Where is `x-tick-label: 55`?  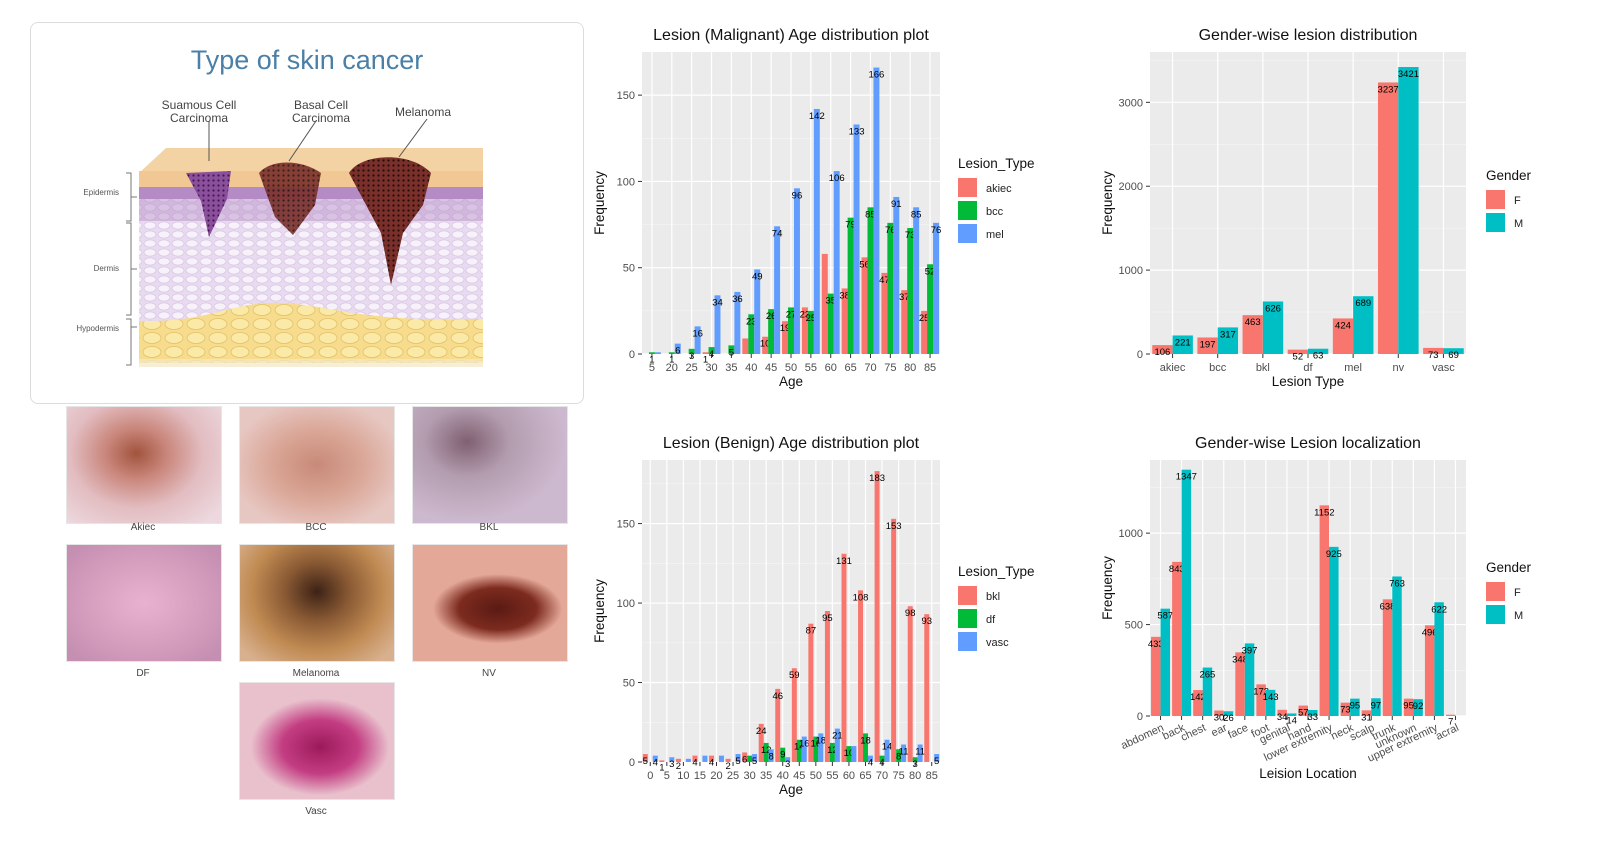
x-tick-label: 55 is located at coordinates (811, 368).